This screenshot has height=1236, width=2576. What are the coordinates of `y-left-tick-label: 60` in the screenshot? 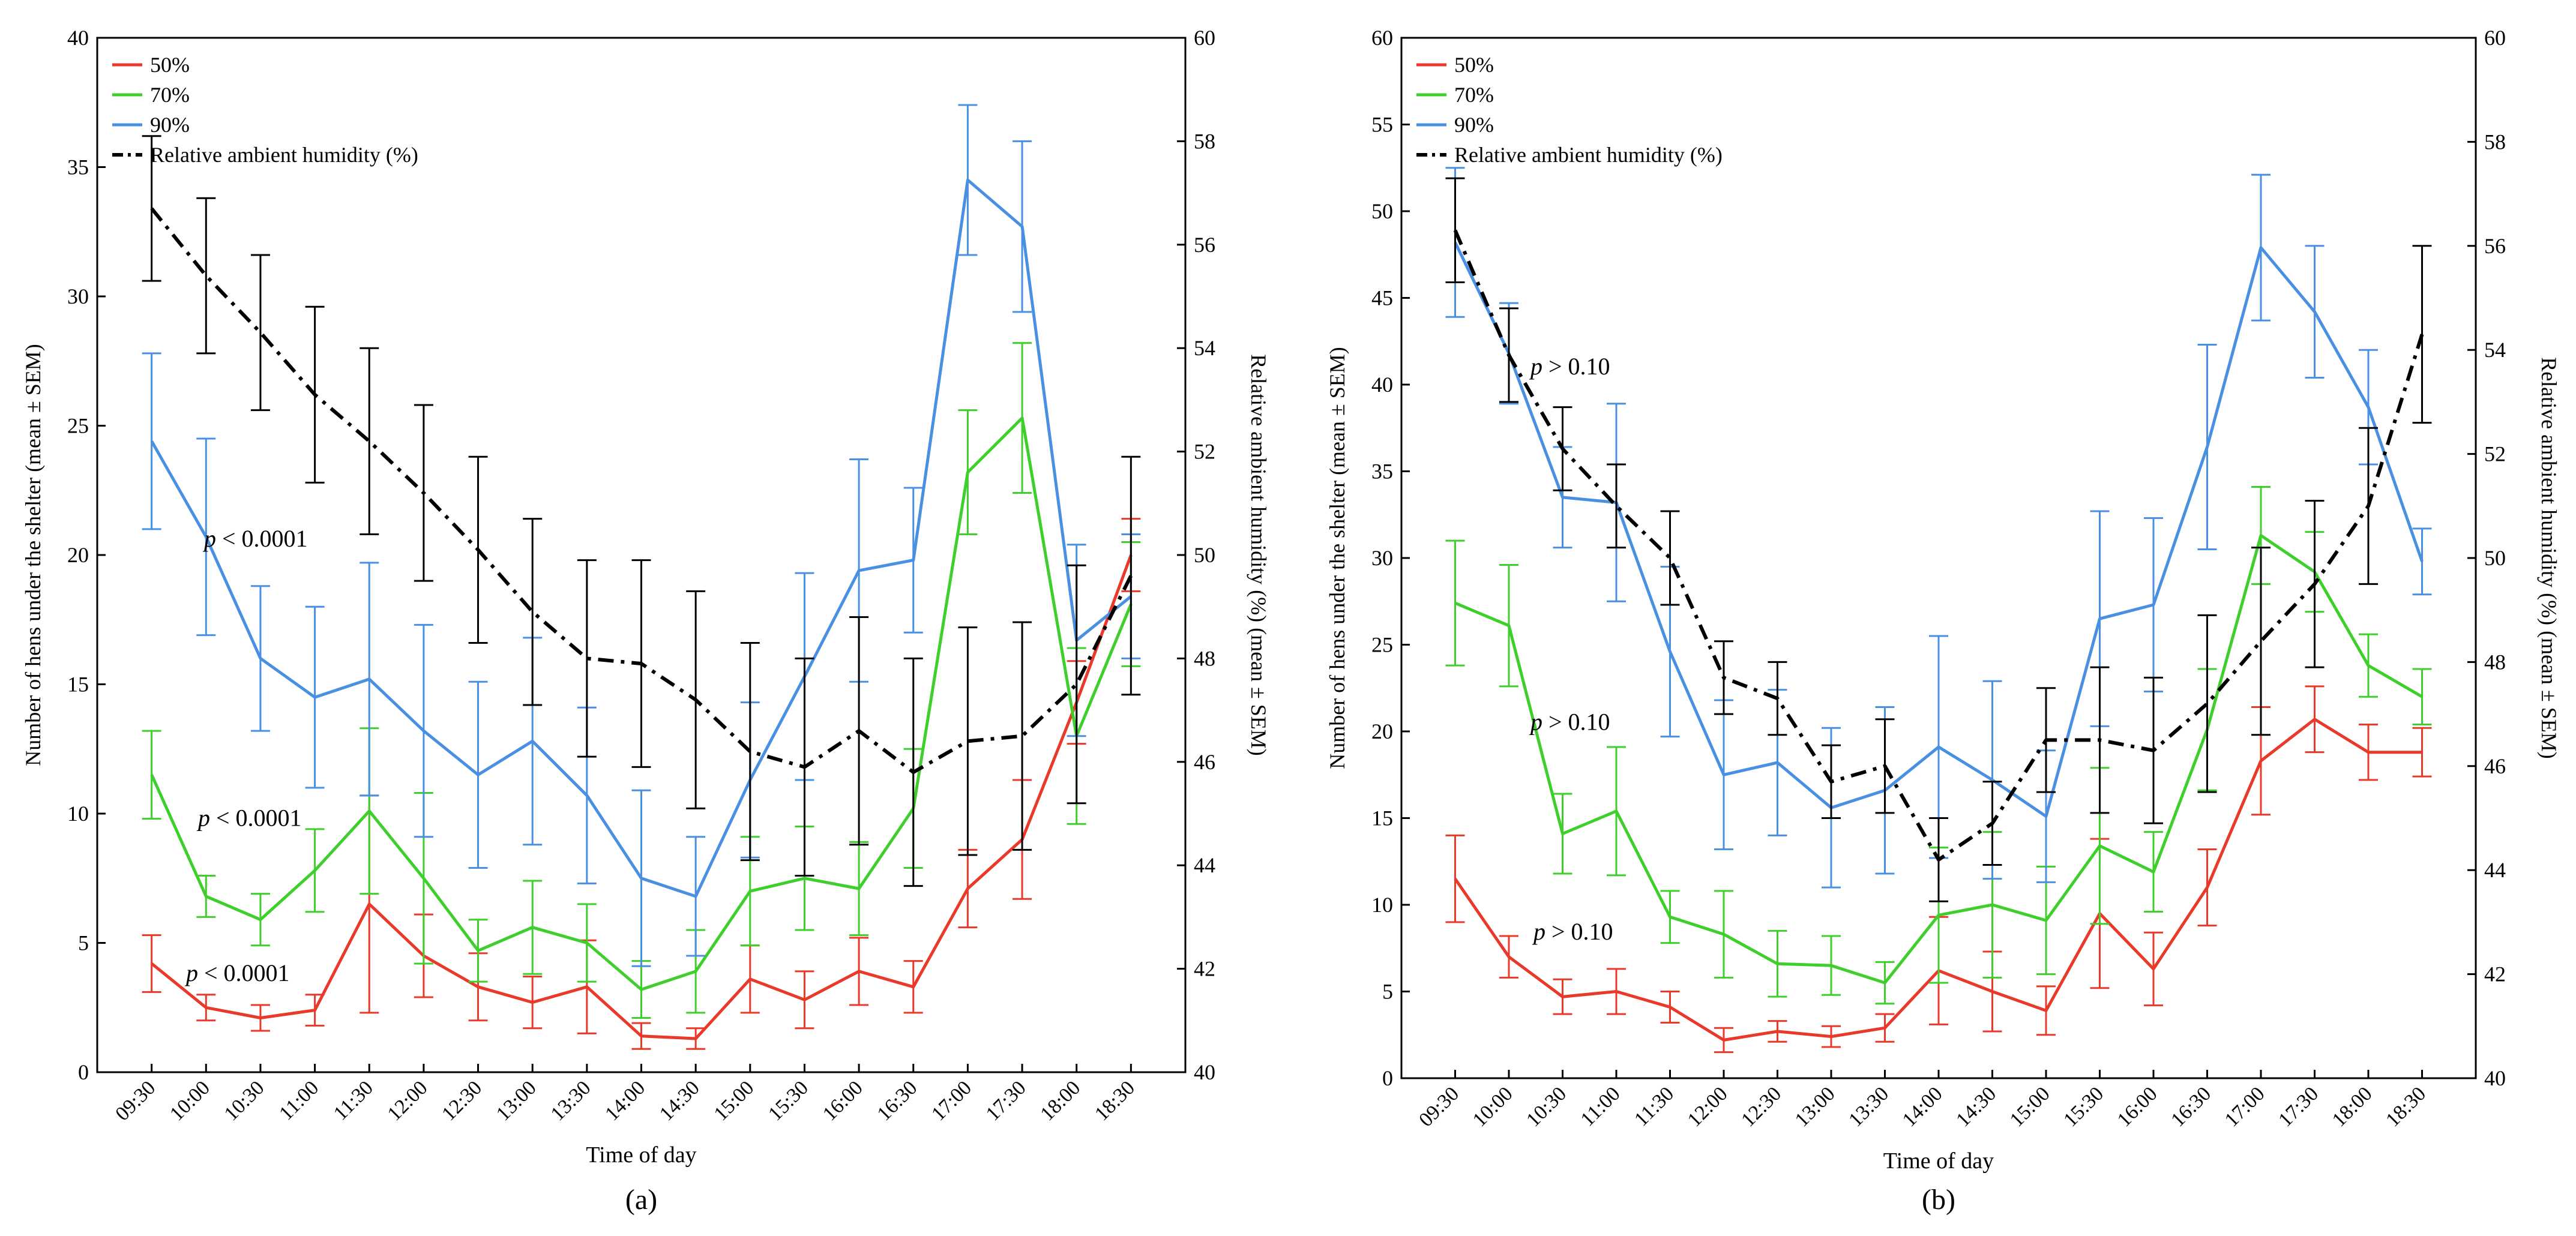 It's located at (1382, 38).